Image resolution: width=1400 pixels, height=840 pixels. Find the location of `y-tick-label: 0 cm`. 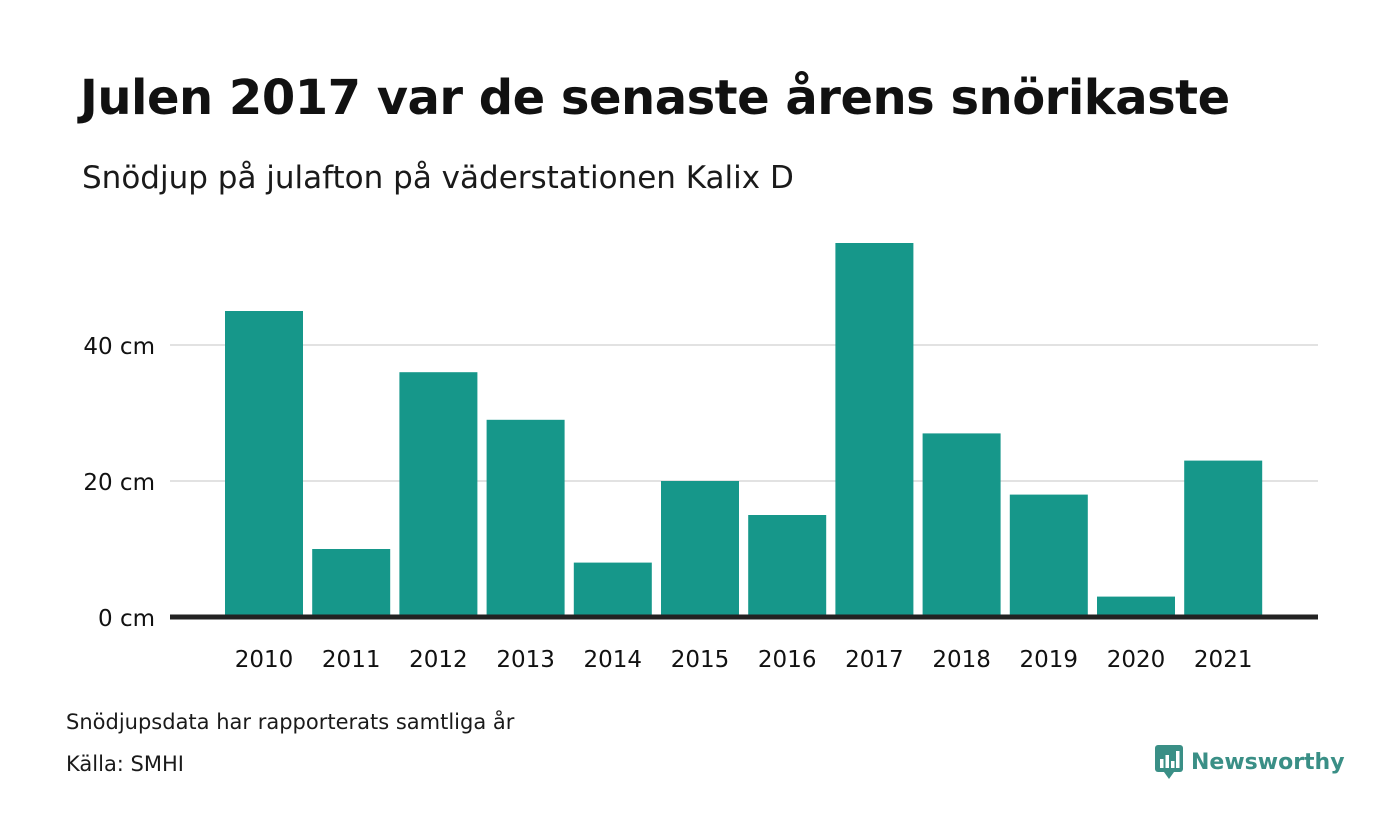

y-tick-label: 0 cm is located at coordinates (126, 619).